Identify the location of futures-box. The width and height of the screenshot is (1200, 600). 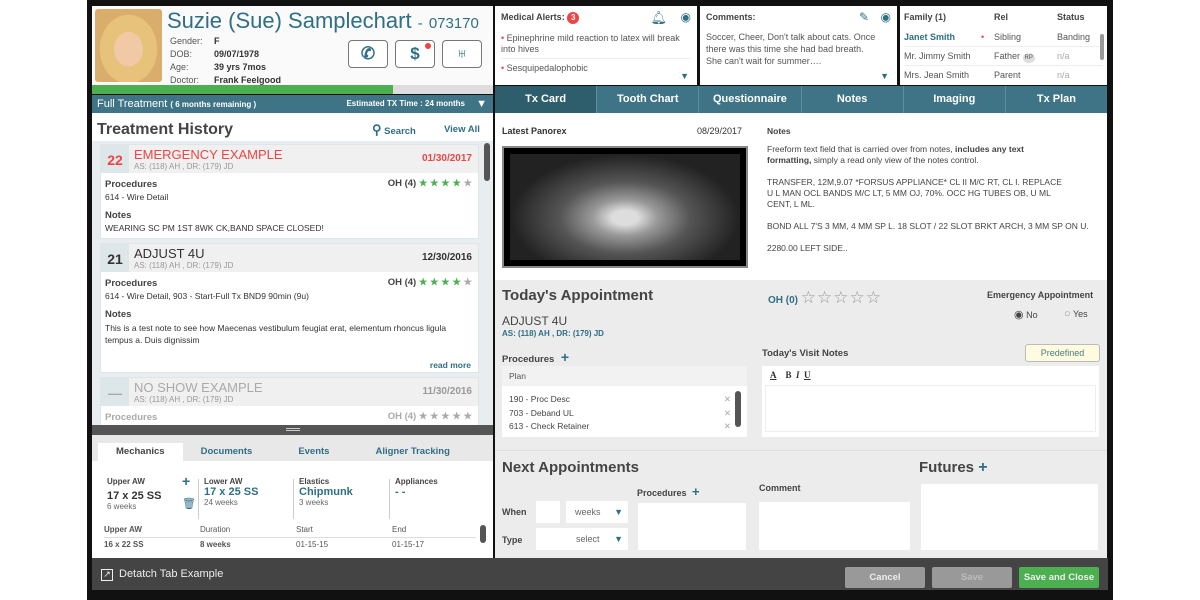
(1009, 517).